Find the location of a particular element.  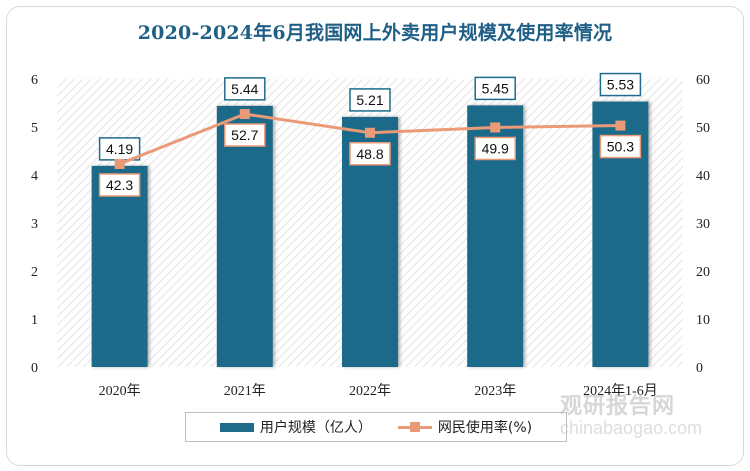

line-label-0: 42.3 is located at coordinates (119, 185).